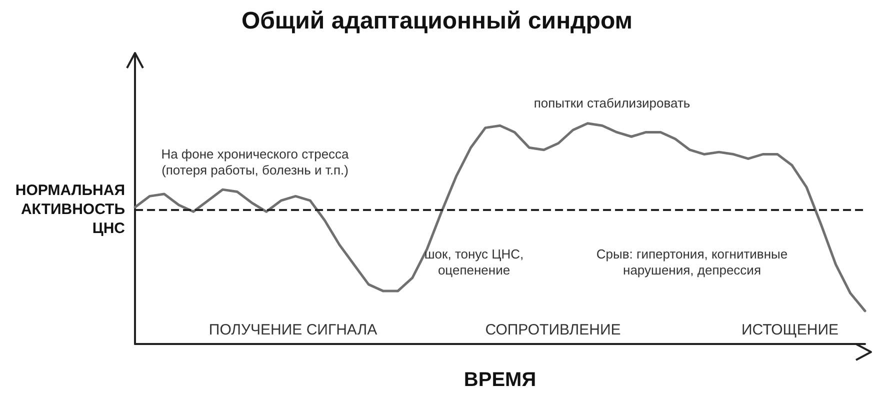 The height and width of the screenshot is (395, 874). Describe the element at coordinates (790, 330) in the screenshot. I see `annotation: ИСТОЩЕНИЕ` at that location.